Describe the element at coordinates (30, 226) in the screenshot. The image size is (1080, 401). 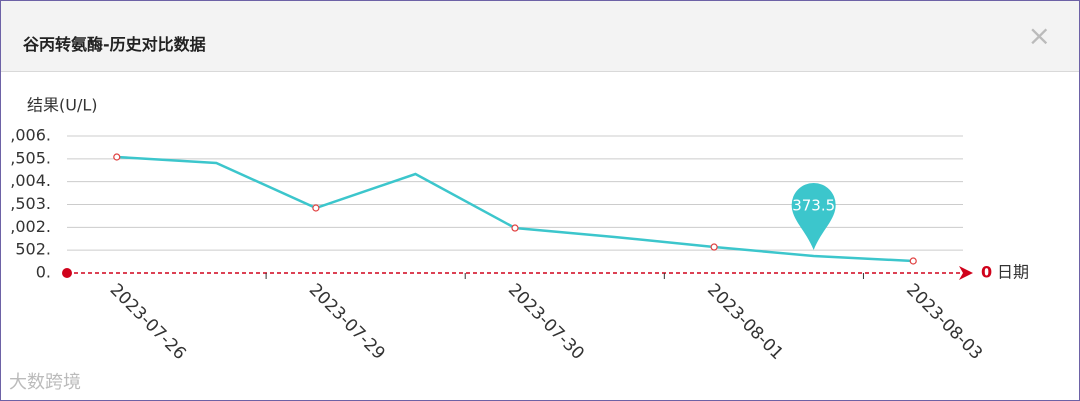
I see `y-tick-label: ,002.` at that location.